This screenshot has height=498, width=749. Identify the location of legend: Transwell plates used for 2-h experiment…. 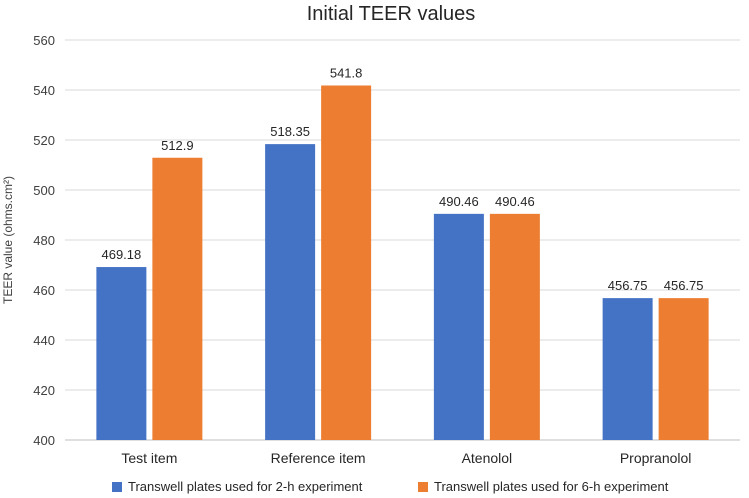
(390, 486).